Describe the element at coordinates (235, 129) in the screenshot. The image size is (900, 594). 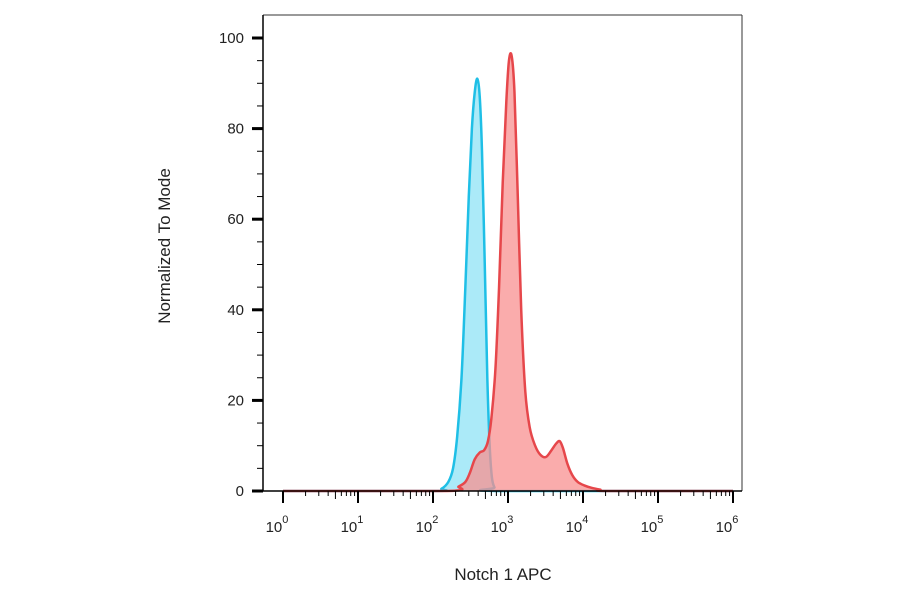
I see `y-tick-label: 80` at that location.